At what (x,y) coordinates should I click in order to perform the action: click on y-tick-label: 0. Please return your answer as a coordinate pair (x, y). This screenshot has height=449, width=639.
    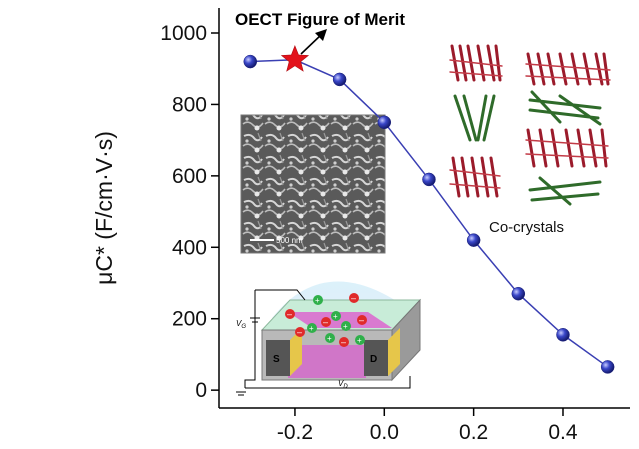
    Looking at the image, I should click on (201, 390).